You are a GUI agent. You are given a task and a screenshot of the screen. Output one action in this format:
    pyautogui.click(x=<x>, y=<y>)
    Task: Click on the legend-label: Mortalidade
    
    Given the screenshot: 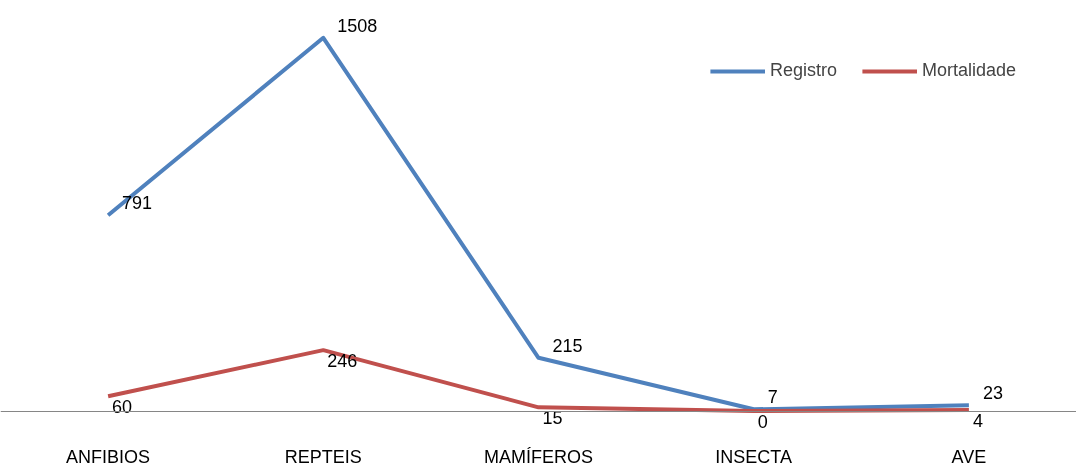 What is the action you would take?
    pyautogui.click(x=968, y=70)
    